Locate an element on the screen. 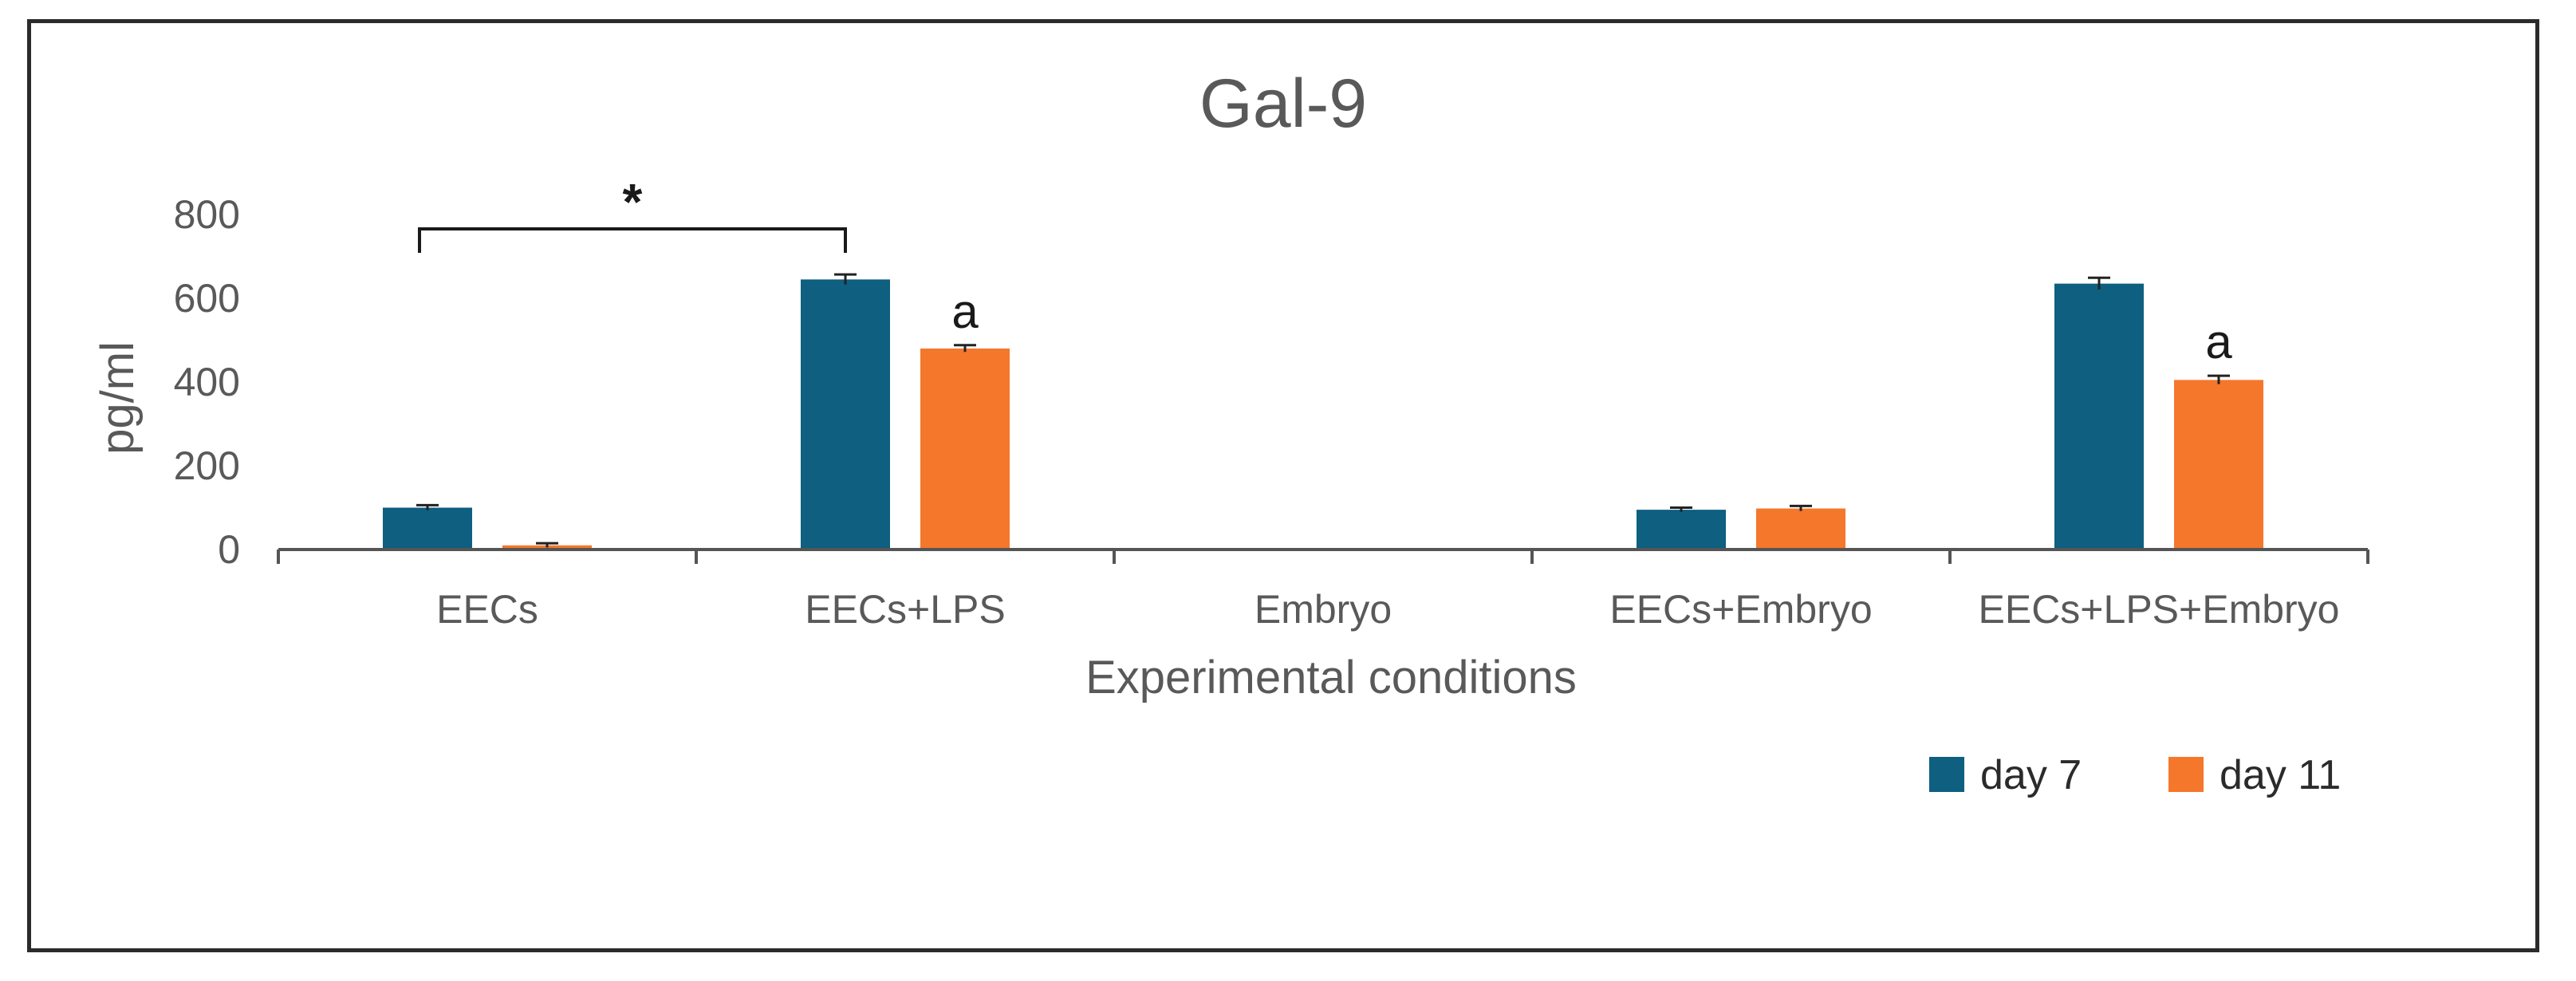  legend-label: day 11 is located at coordinates (2280, 775).